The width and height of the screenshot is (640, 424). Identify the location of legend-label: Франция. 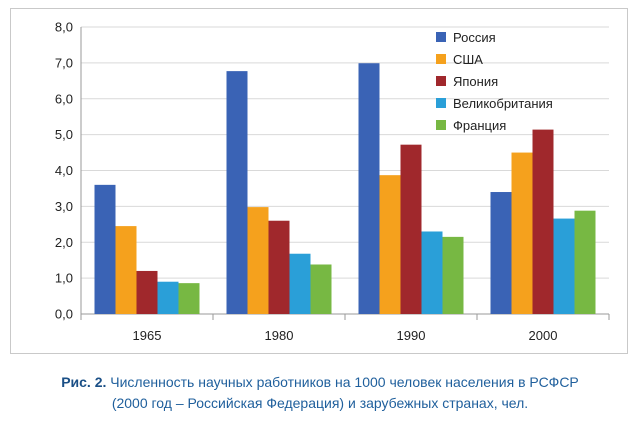
(479, 125).